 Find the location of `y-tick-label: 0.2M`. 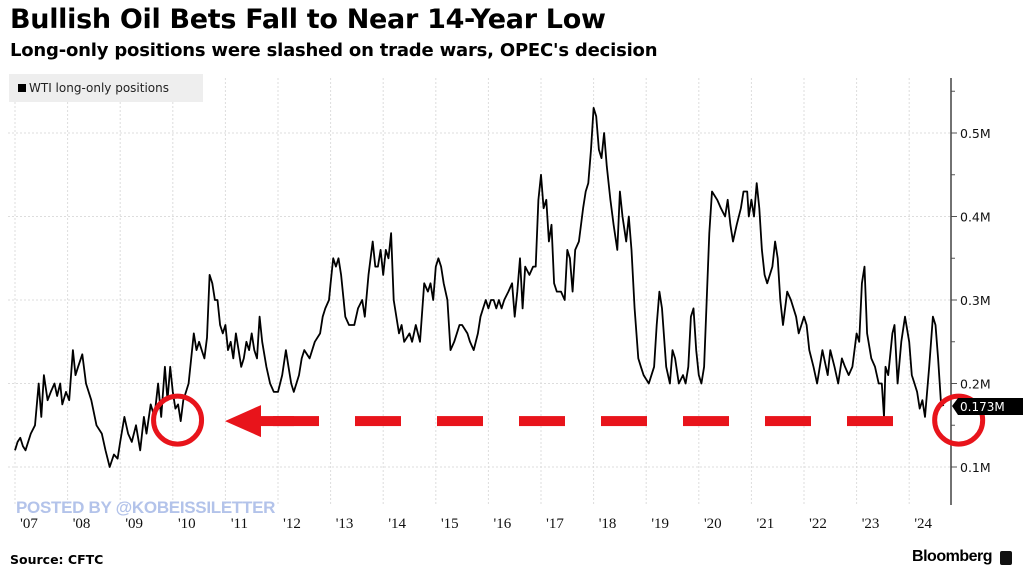

y-tick-label: 0.2M is located at coordinates (975, 384).